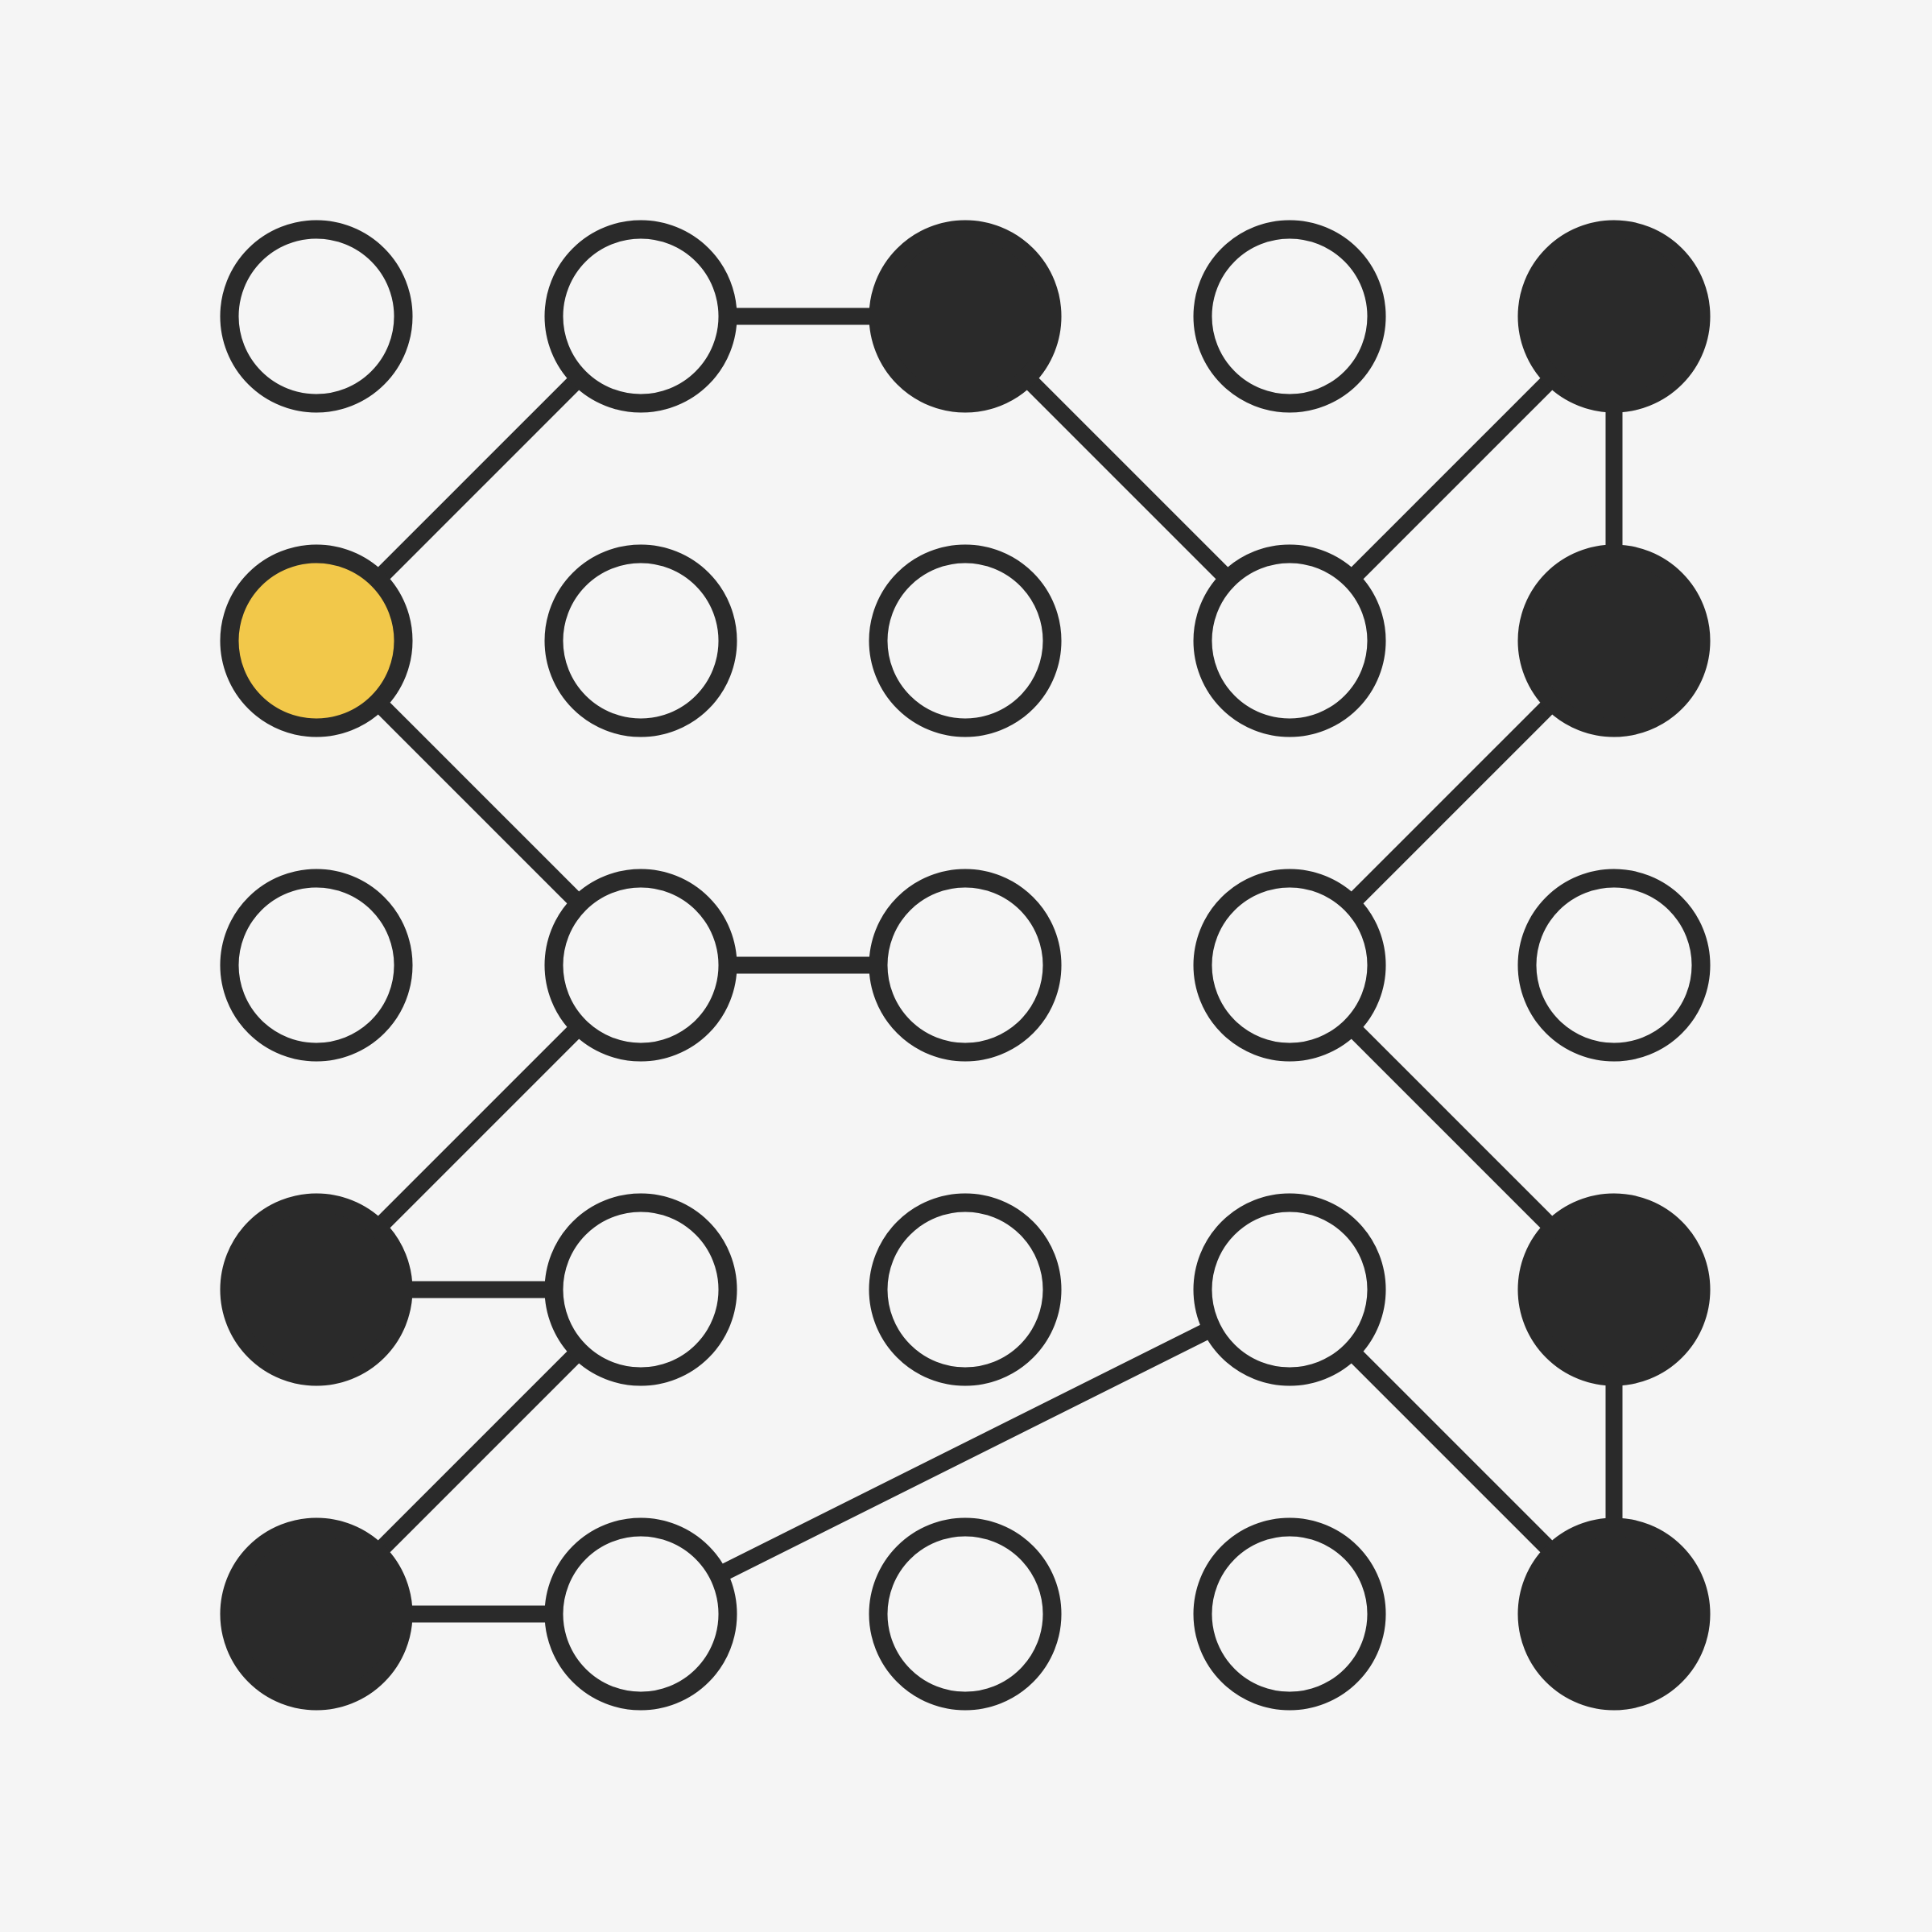 This screenshot has height=1932, width=1932. I want to click on peg-empty-r3-c3, so click(966, 966).